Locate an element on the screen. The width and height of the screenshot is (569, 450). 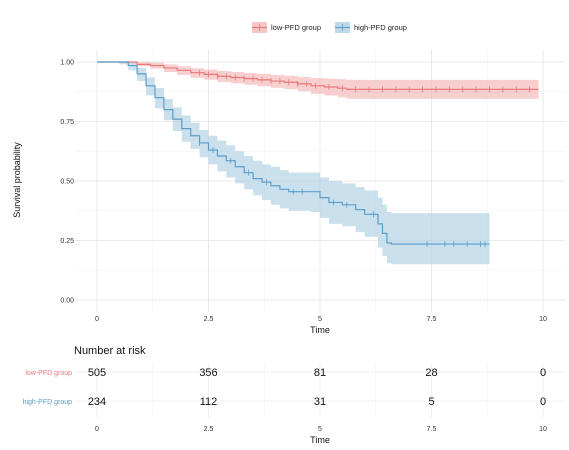
y-tick-label: 0.25 is located at coordinates (67, 241).